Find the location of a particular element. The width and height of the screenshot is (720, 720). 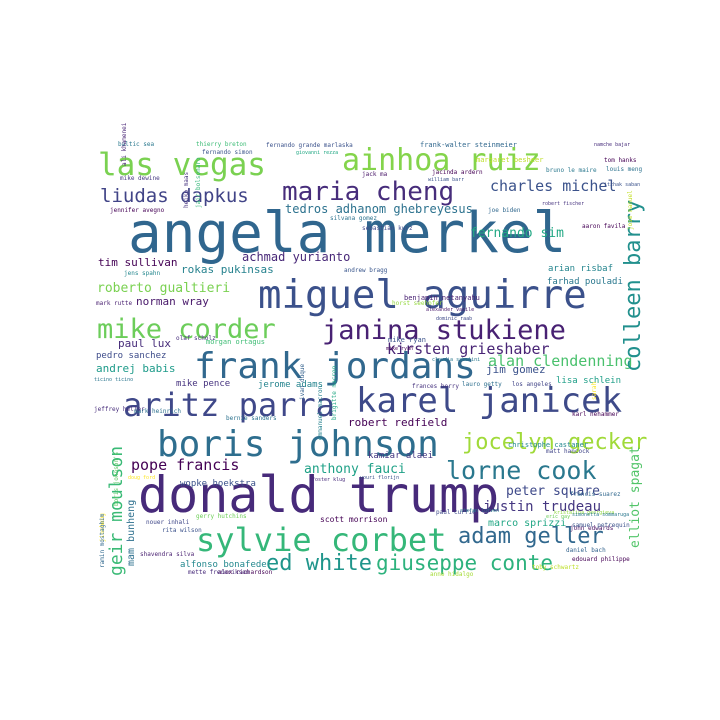

word: pedro sanchez is located at coordinates (131, 356).